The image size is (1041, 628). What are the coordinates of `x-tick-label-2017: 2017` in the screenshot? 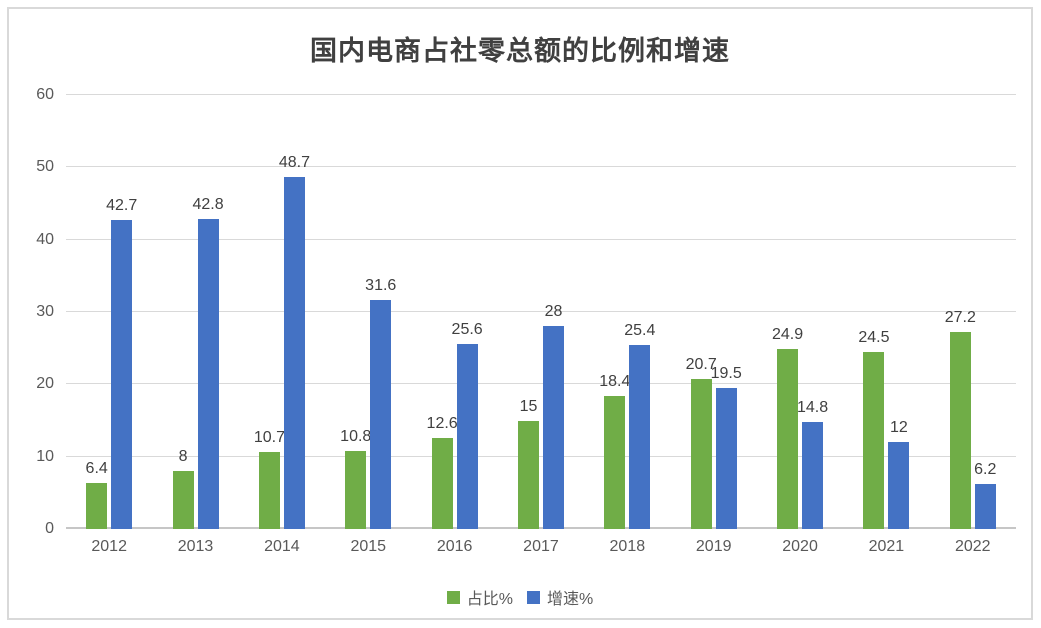 It's located at (541, 546).